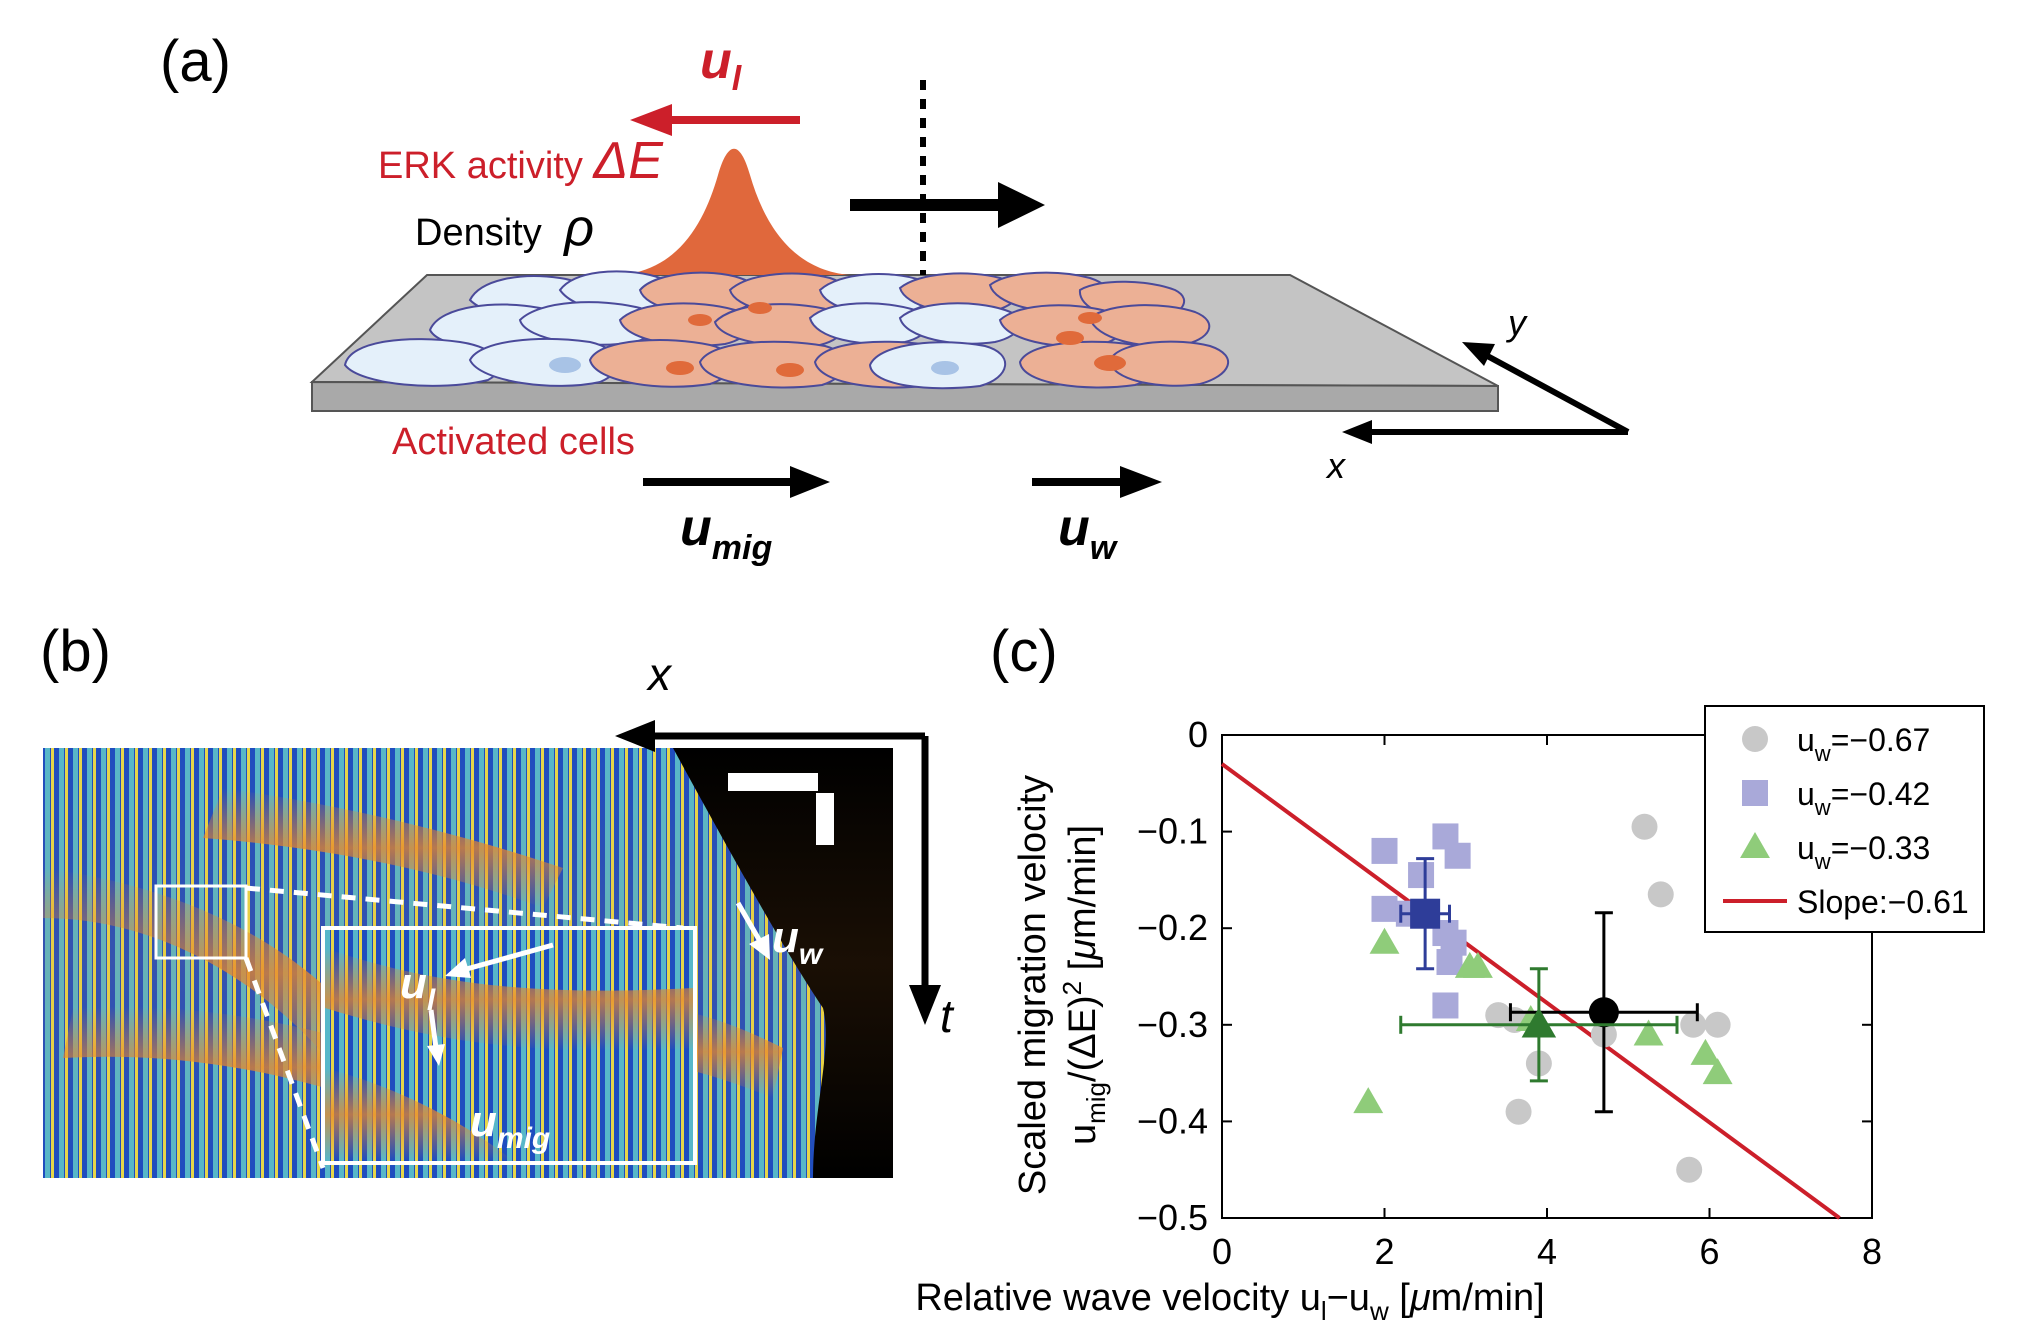 This screenshot has width=2019, height=1335. Describe the element at coordinates (1863, 852) in the screenshot. I see `legend-label: uw=−0.33` at that location.